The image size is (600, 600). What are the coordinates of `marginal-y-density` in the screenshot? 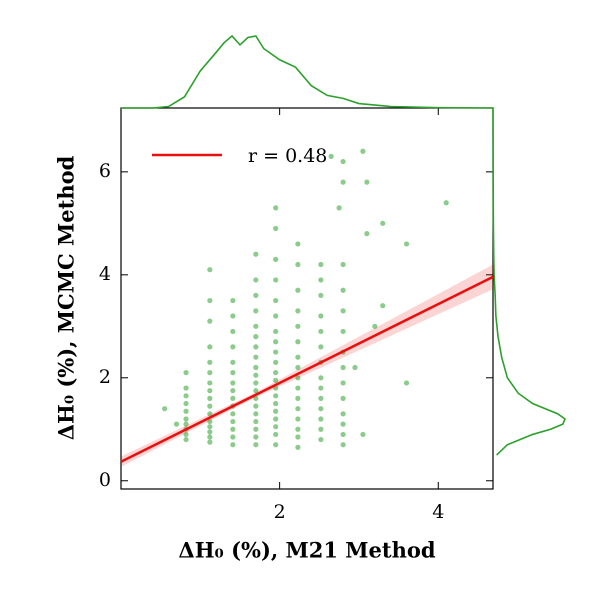 It's located at (529, 281).